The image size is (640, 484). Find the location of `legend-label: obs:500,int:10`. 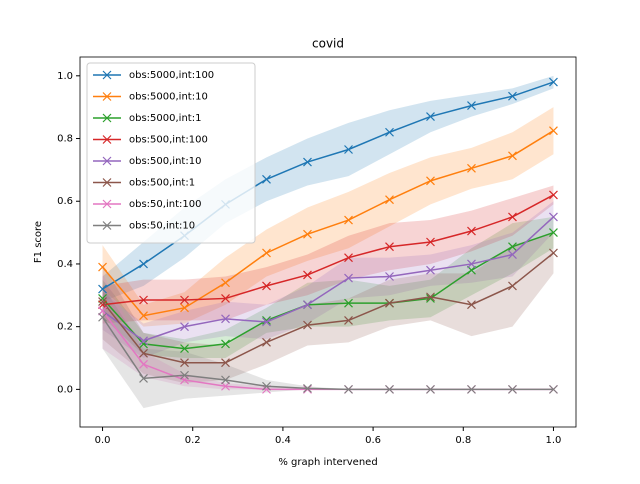

legend-label: obs:500,int:10 is located at coordinates (165, 161).